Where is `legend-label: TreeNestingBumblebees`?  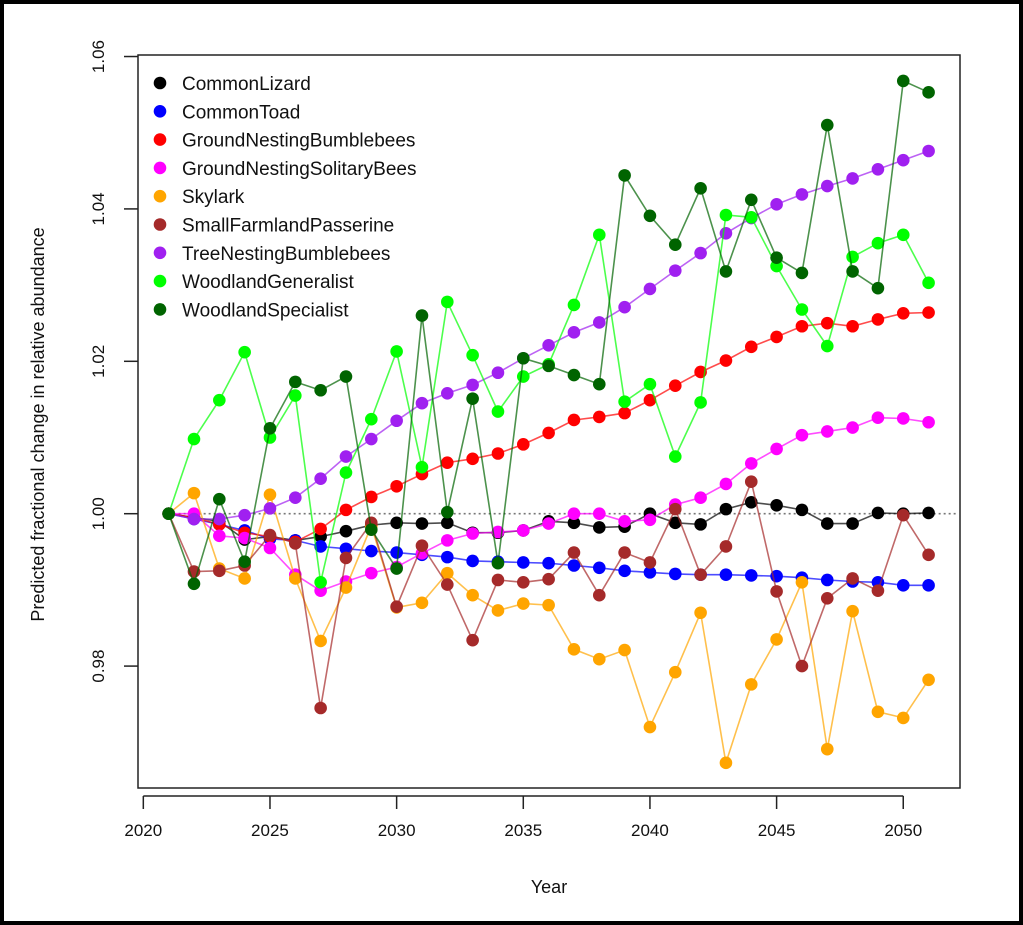
legend-label: TreeNestingBumblebees is located at coordinates (286, 254).